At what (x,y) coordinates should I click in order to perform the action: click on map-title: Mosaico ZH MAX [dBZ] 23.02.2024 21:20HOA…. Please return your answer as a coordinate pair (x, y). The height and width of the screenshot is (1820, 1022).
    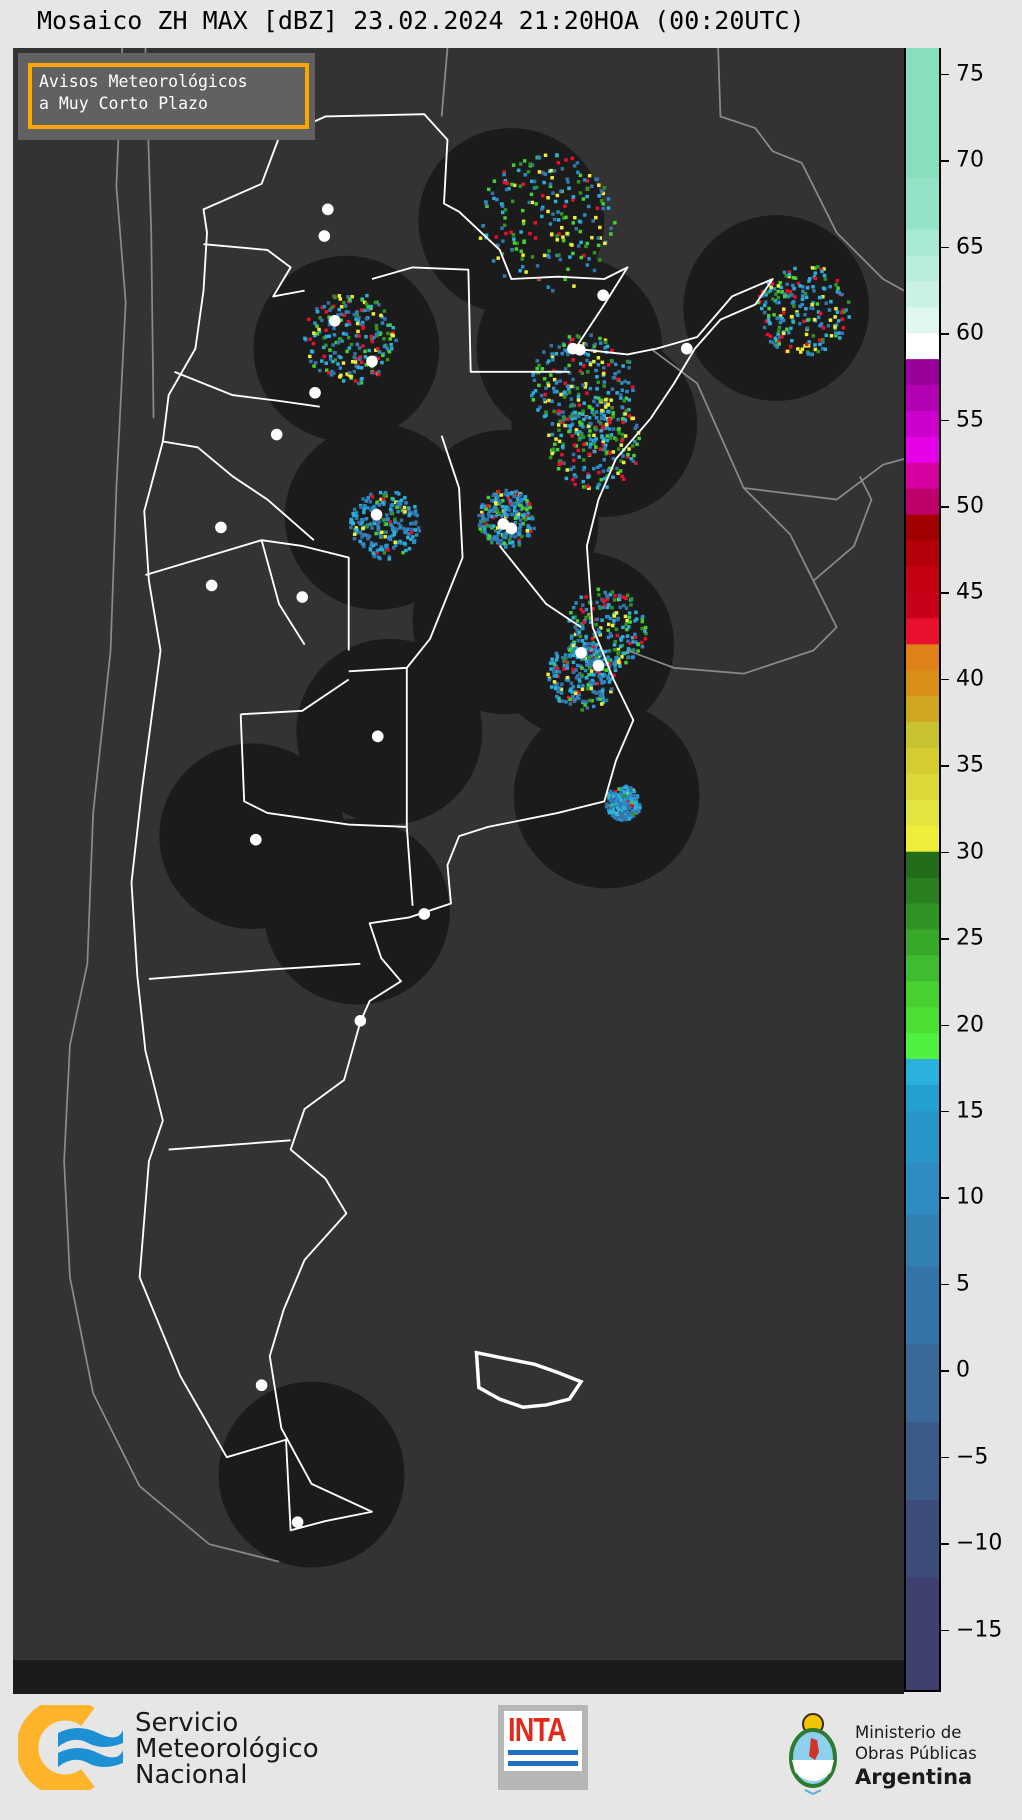
    Looking at the image, I should click on (421, 20).